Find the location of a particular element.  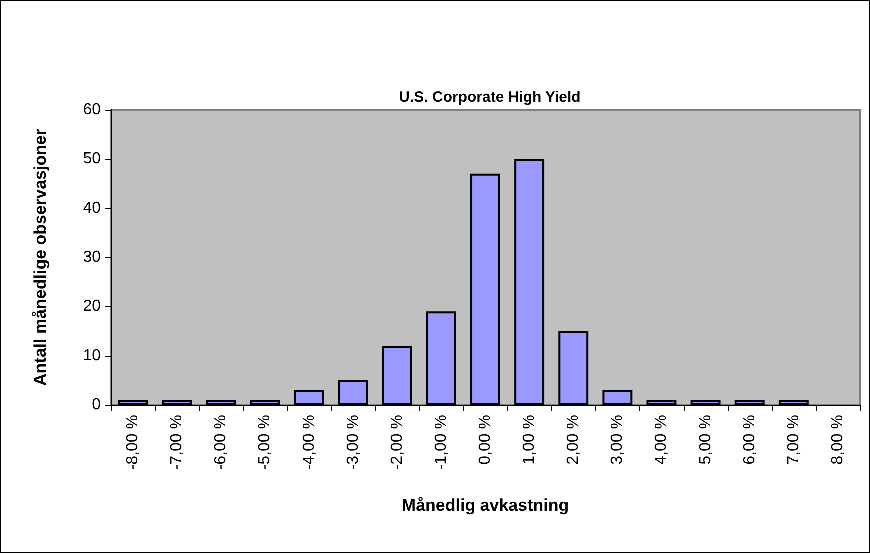

y-tick-label: 50 is located at coordinates (92, 159).